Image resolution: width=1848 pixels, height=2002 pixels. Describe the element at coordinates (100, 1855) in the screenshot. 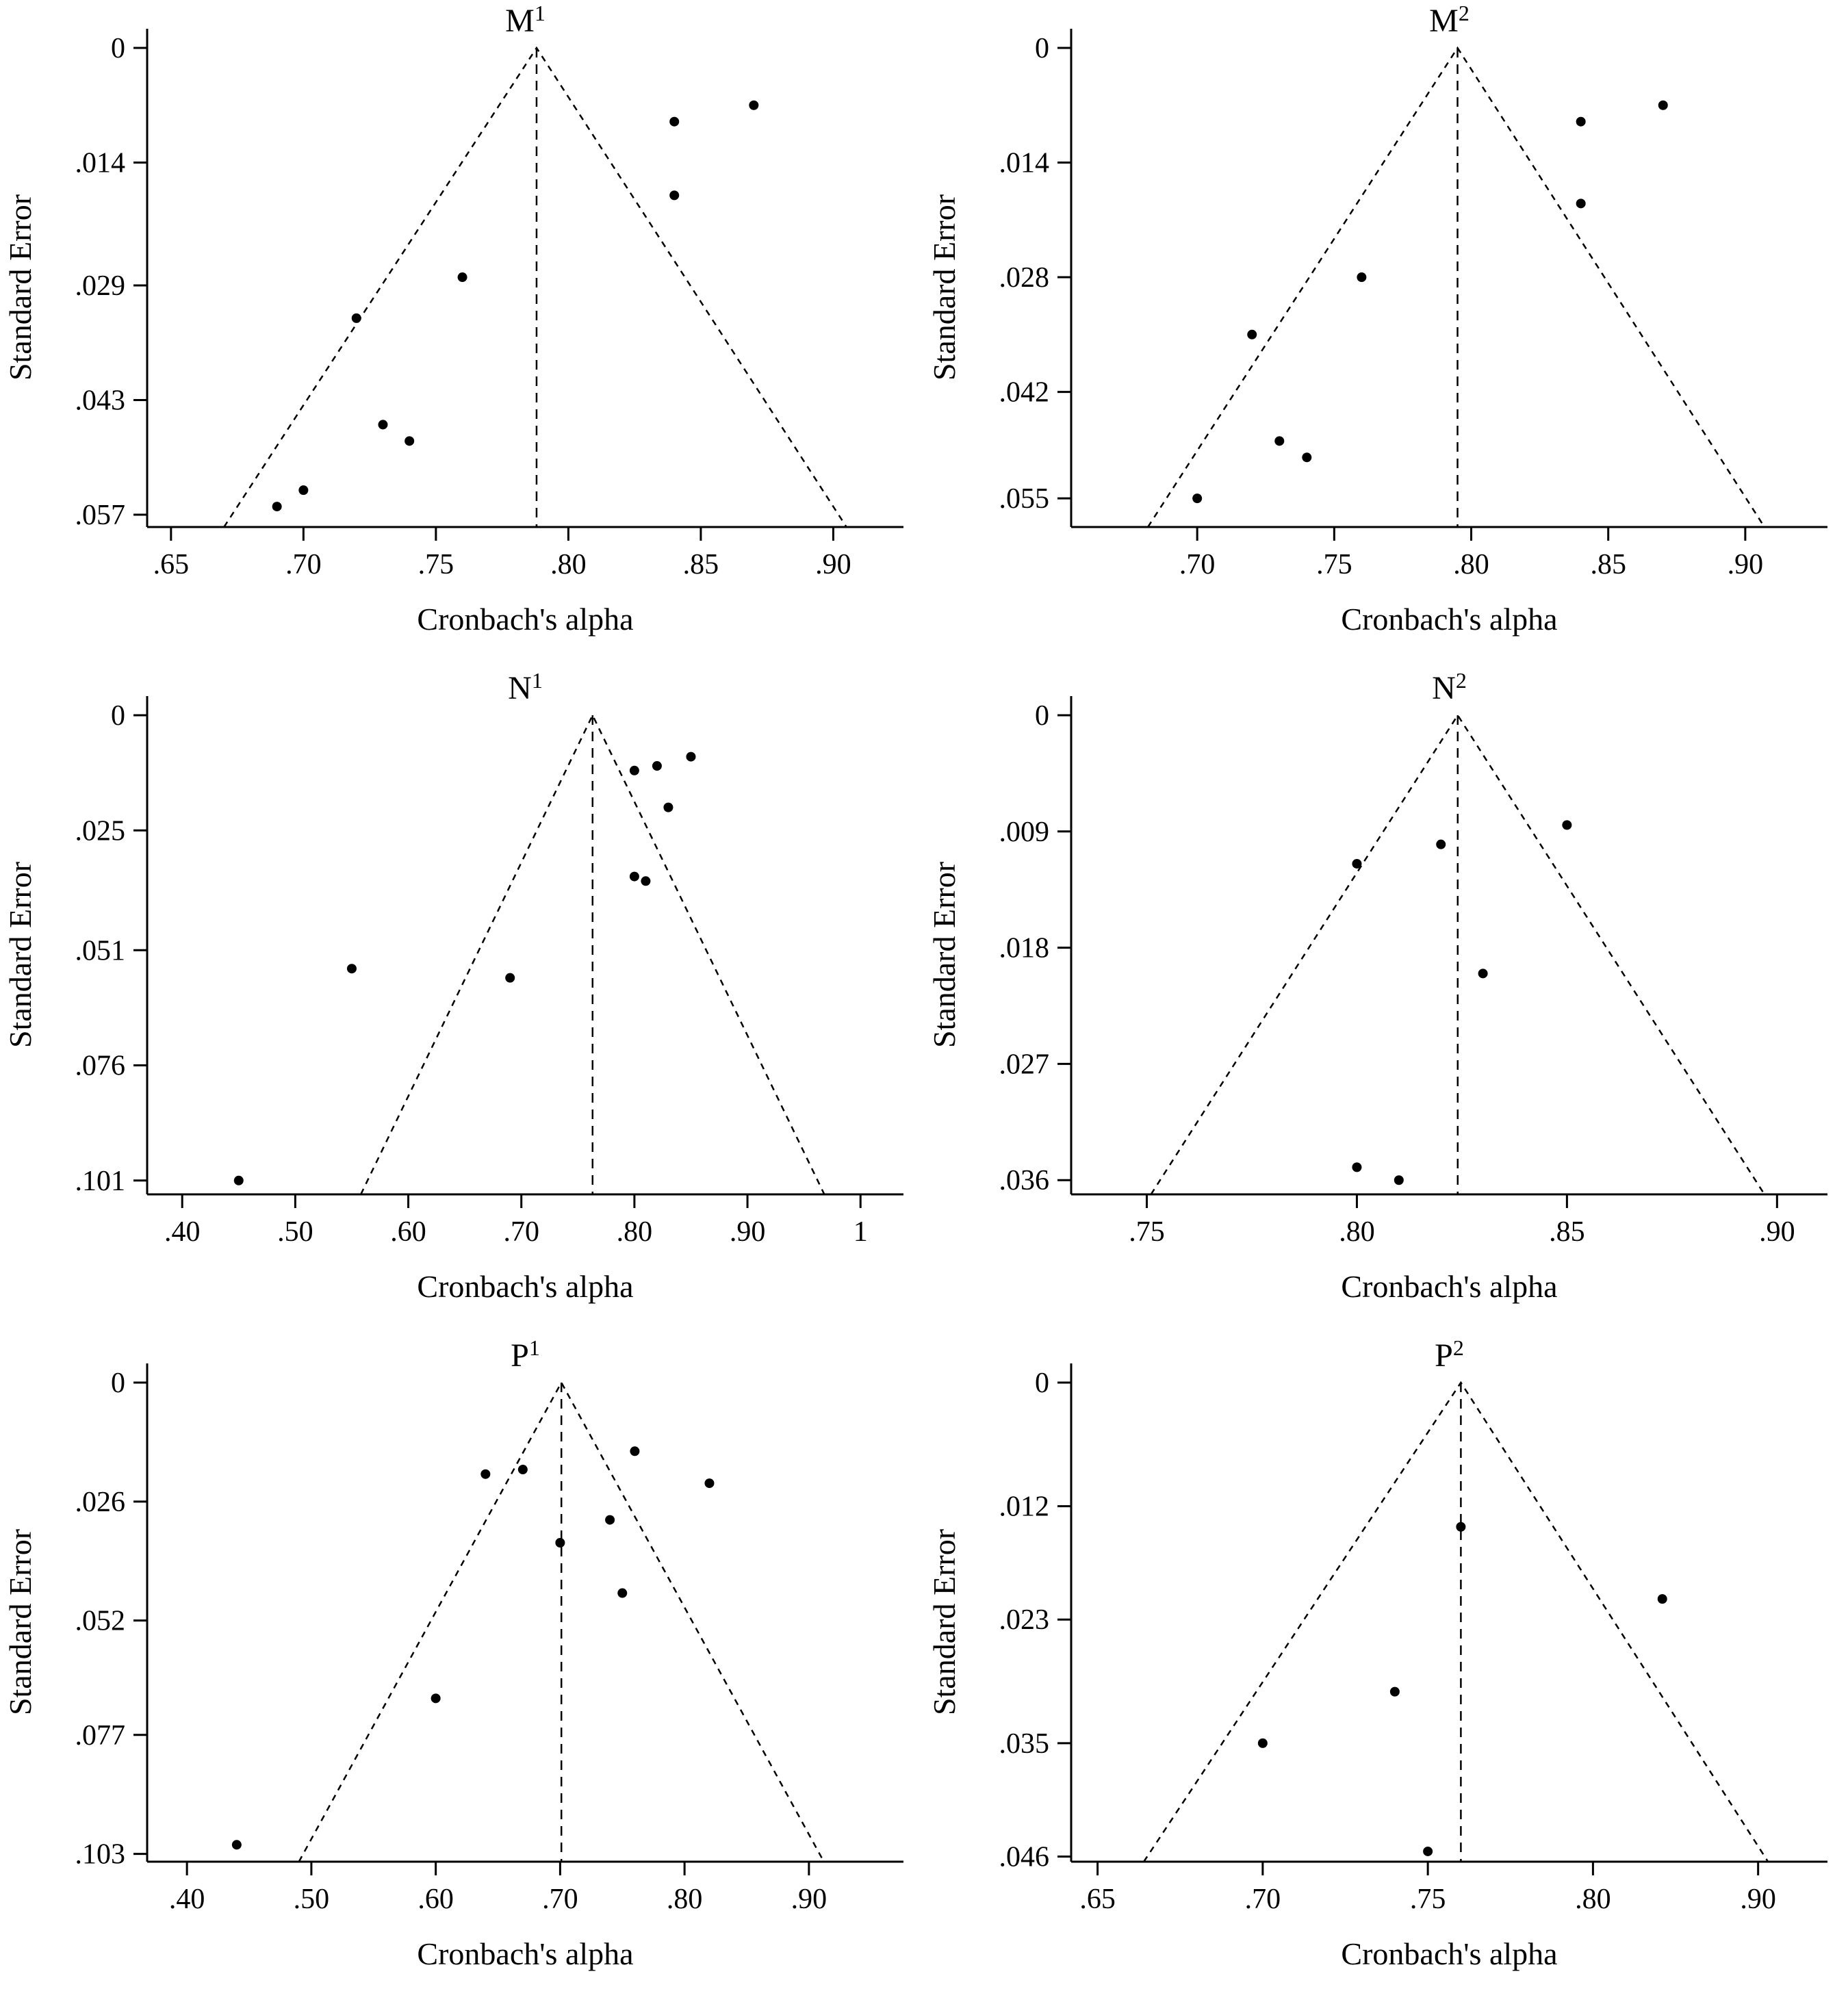

I see `y-tick-label: .103` at that location.